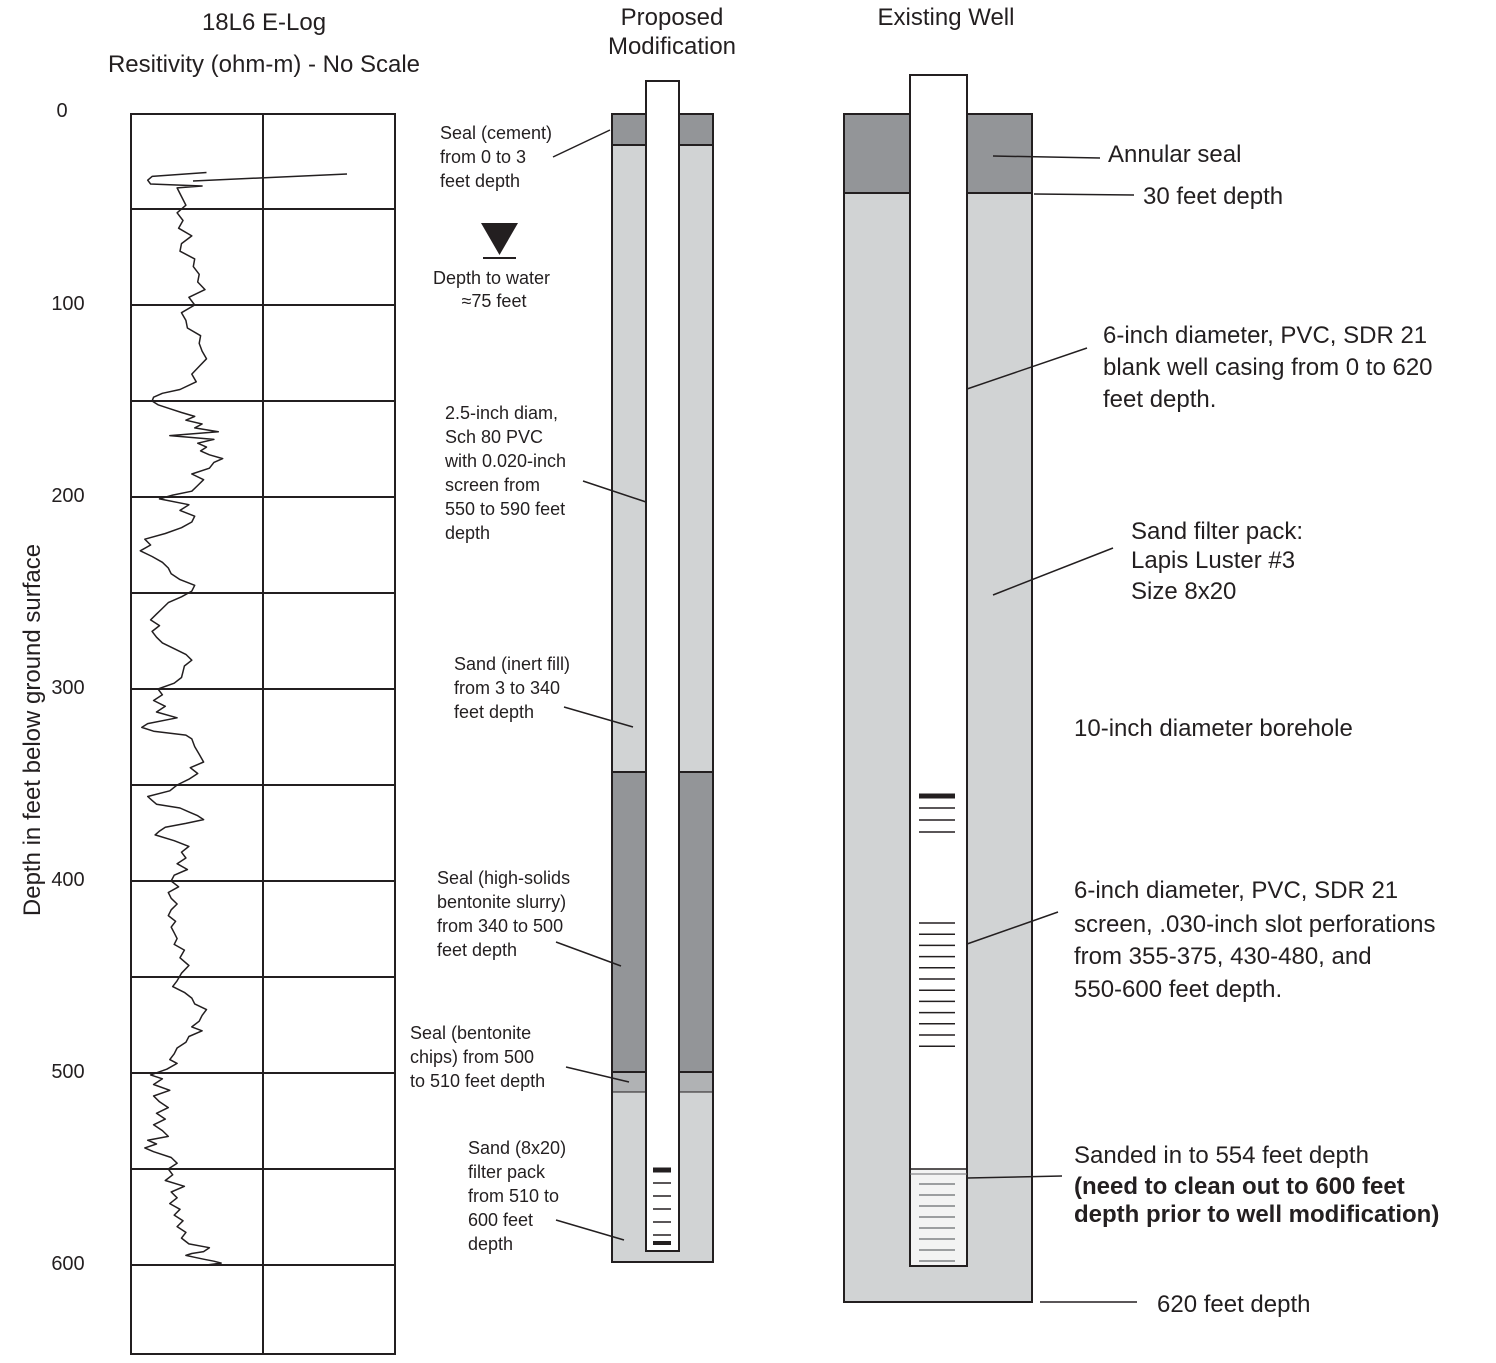 This screenshot has height=1363, width=1496. What do you see at coordinates (672, 17) in the screenshot?
I see `proposed-title-line1: Proposed` at bounding box center [672, 17].